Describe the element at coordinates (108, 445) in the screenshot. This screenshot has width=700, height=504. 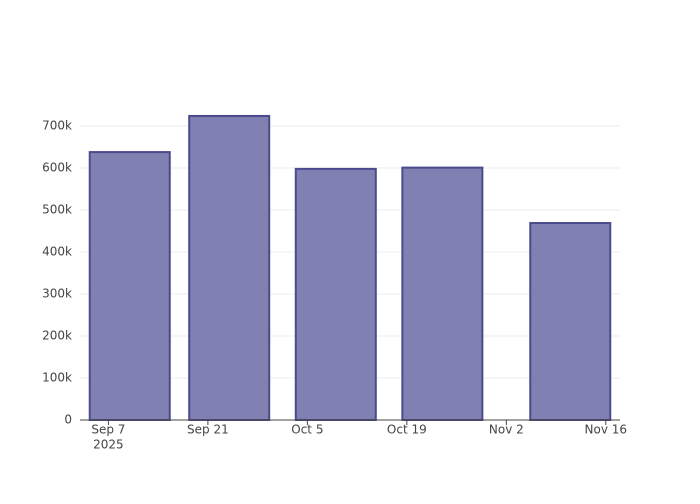
I see `x-tick-year: 2025` at that location.